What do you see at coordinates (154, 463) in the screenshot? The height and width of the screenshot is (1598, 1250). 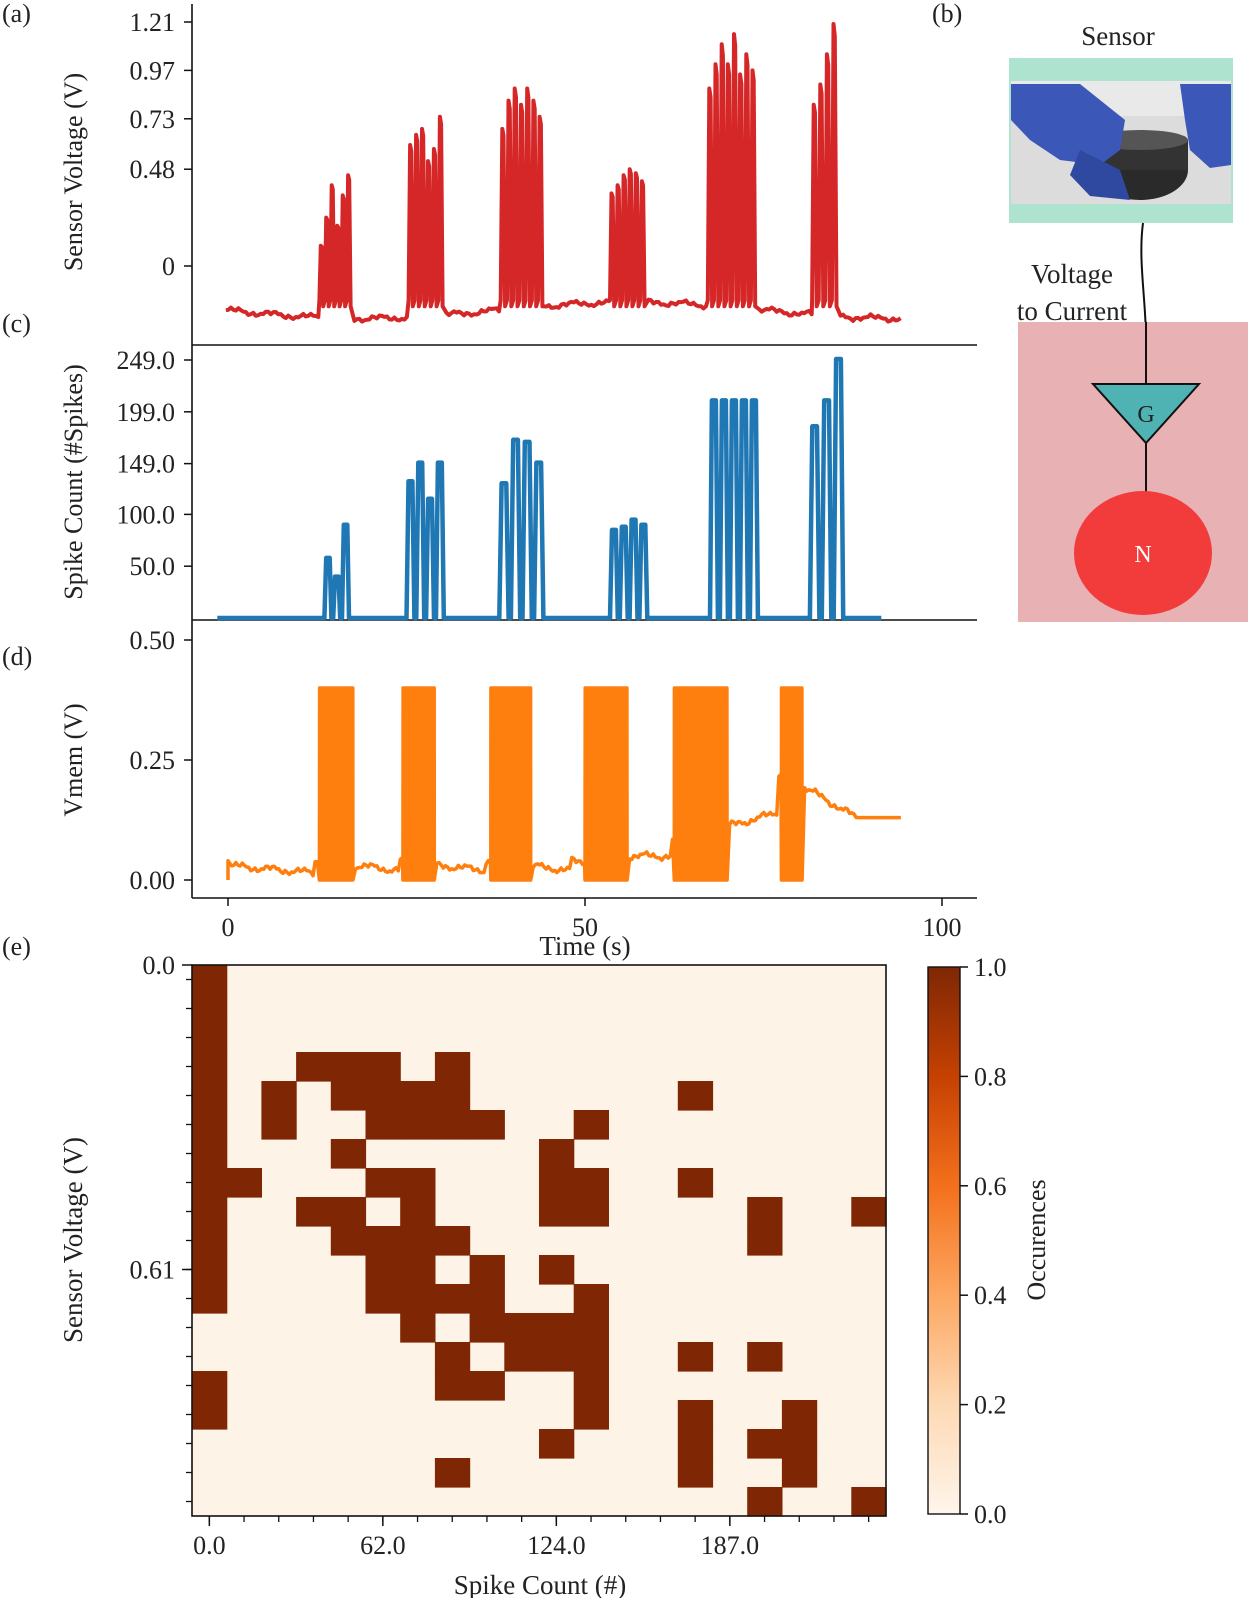 I see `y-ticks: 249.0 199.0 149.0 100.0 50.0` at bounding box center [154, 463].